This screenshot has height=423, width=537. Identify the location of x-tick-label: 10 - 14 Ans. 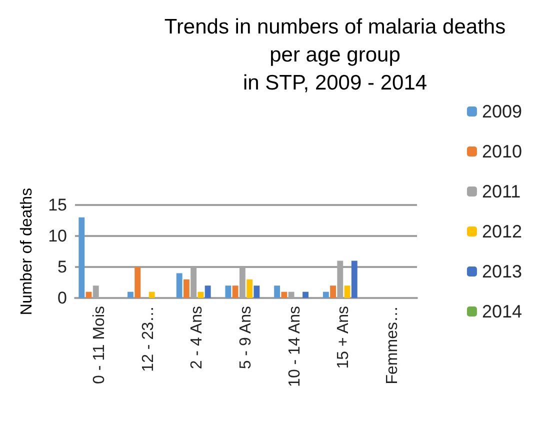
(295, 346).